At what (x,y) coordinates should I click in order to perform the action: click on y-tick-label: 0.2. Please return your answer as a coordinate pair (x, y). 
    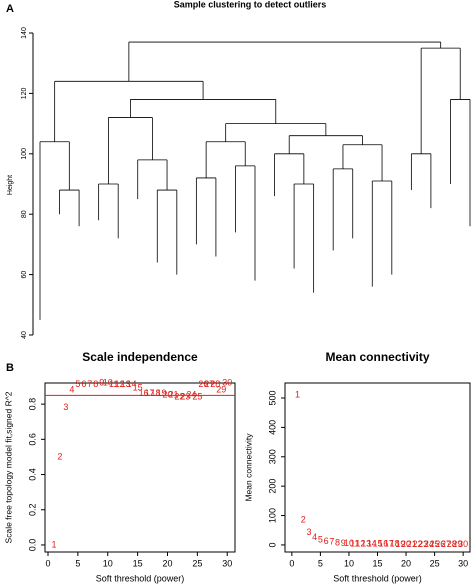
    Looking at the image, I should click on (32, 509).